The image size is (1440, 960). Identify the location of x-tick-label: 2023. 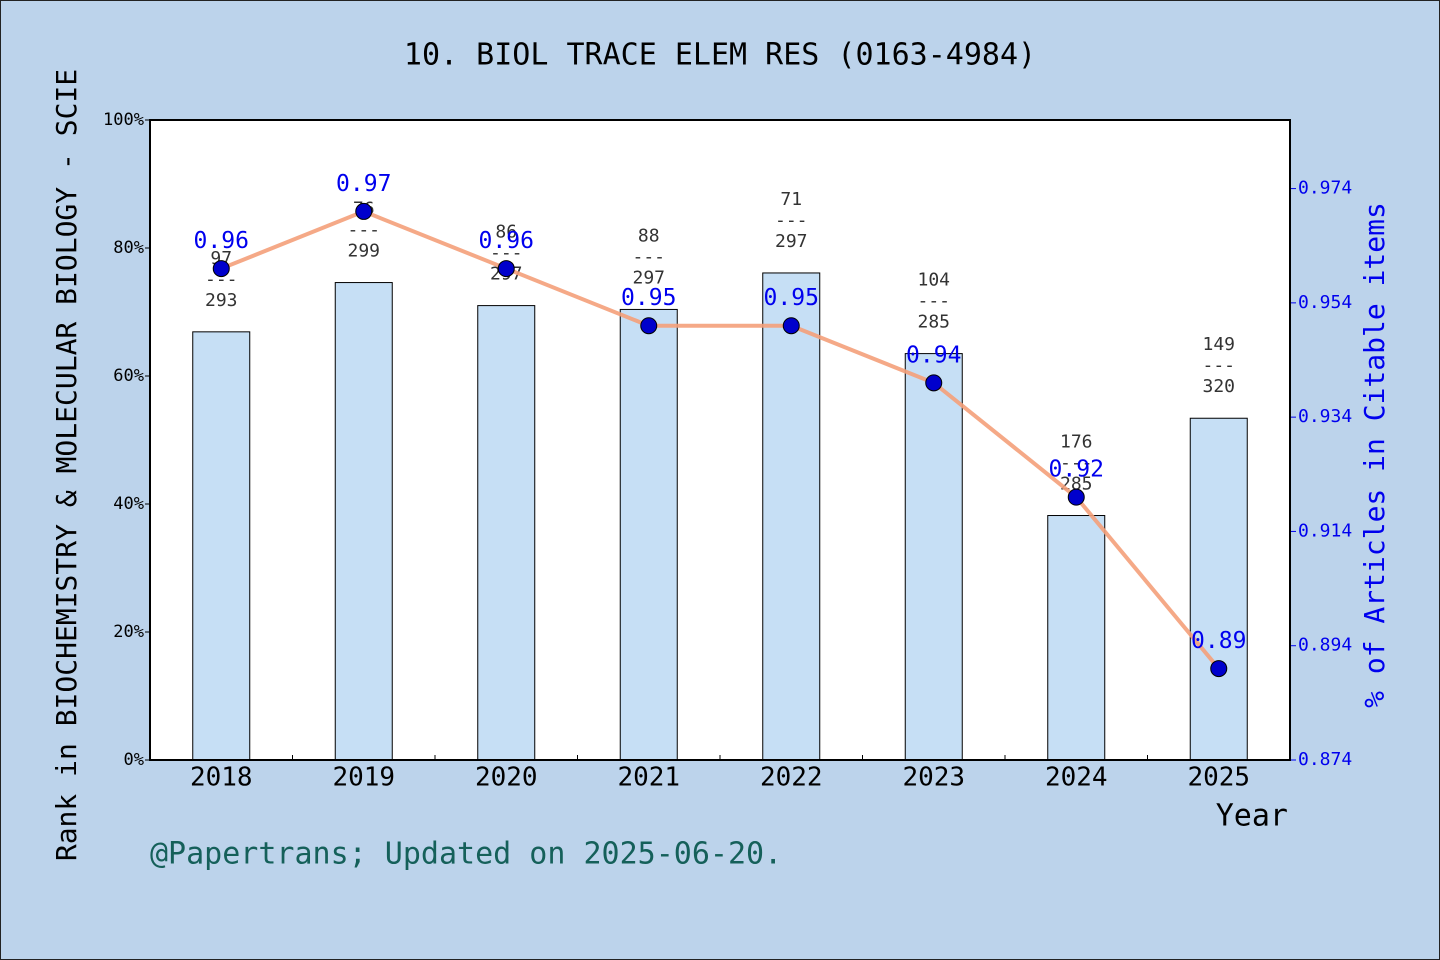
(933, 778).